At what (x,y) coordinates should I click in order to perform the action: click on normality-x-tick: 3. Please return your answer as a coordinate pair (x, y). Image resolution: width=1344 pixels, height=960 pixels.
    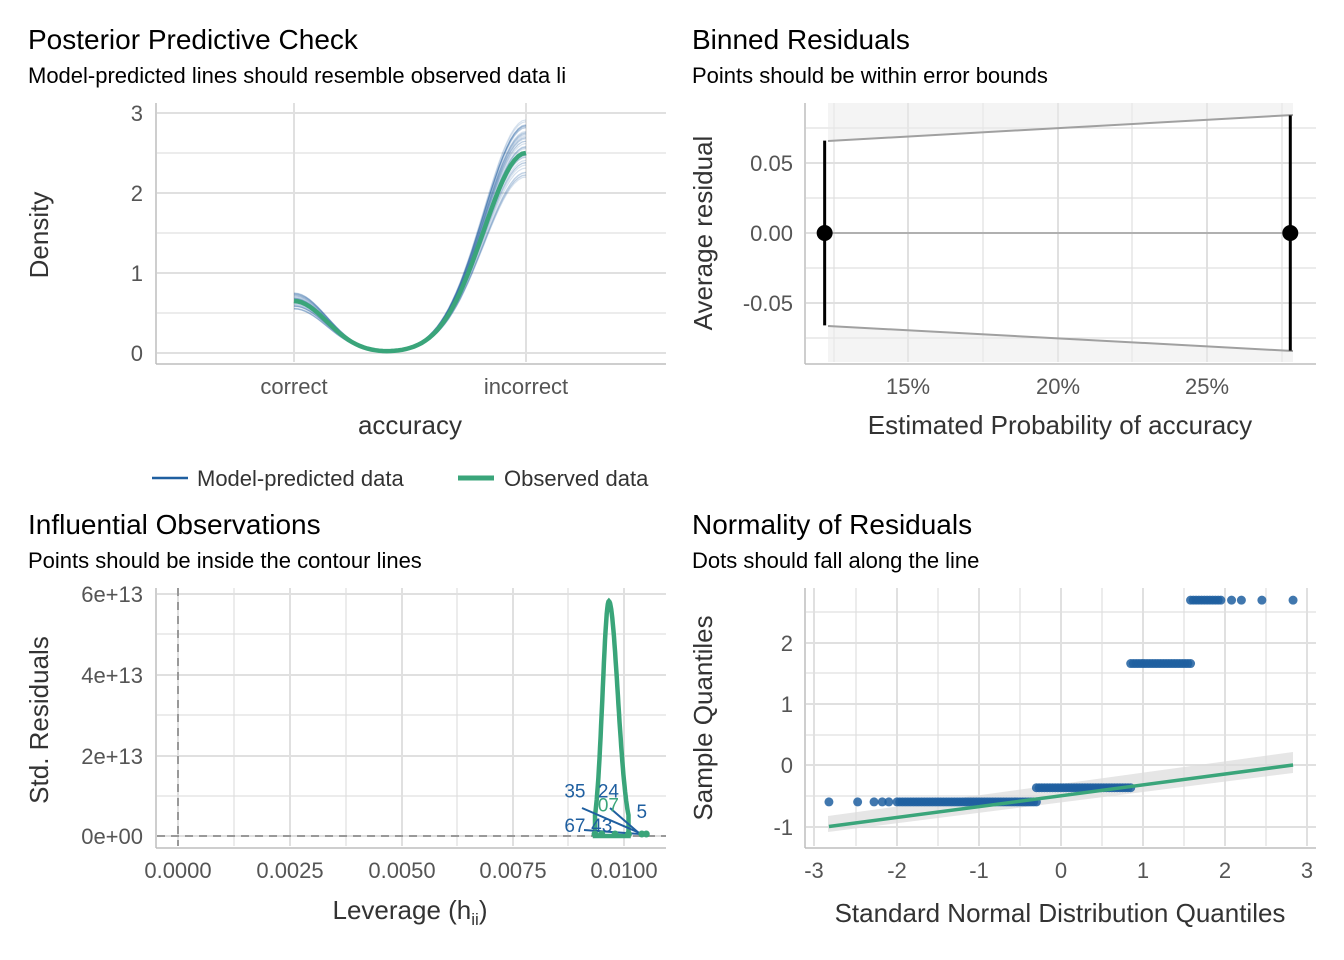
    Looking at the image, I should click on (1307, 870).